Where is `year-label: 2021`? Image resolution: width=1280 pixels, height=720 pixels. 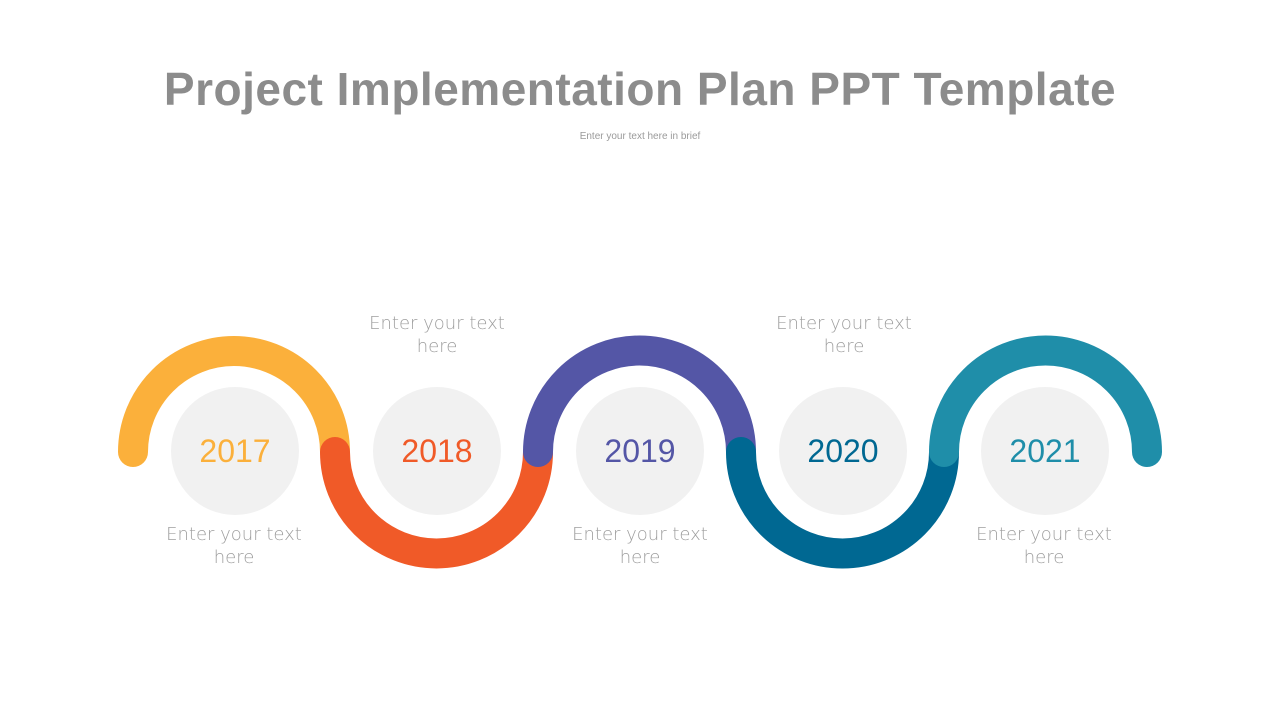 year-label: 2021 is located at coordinates (1045, 450).